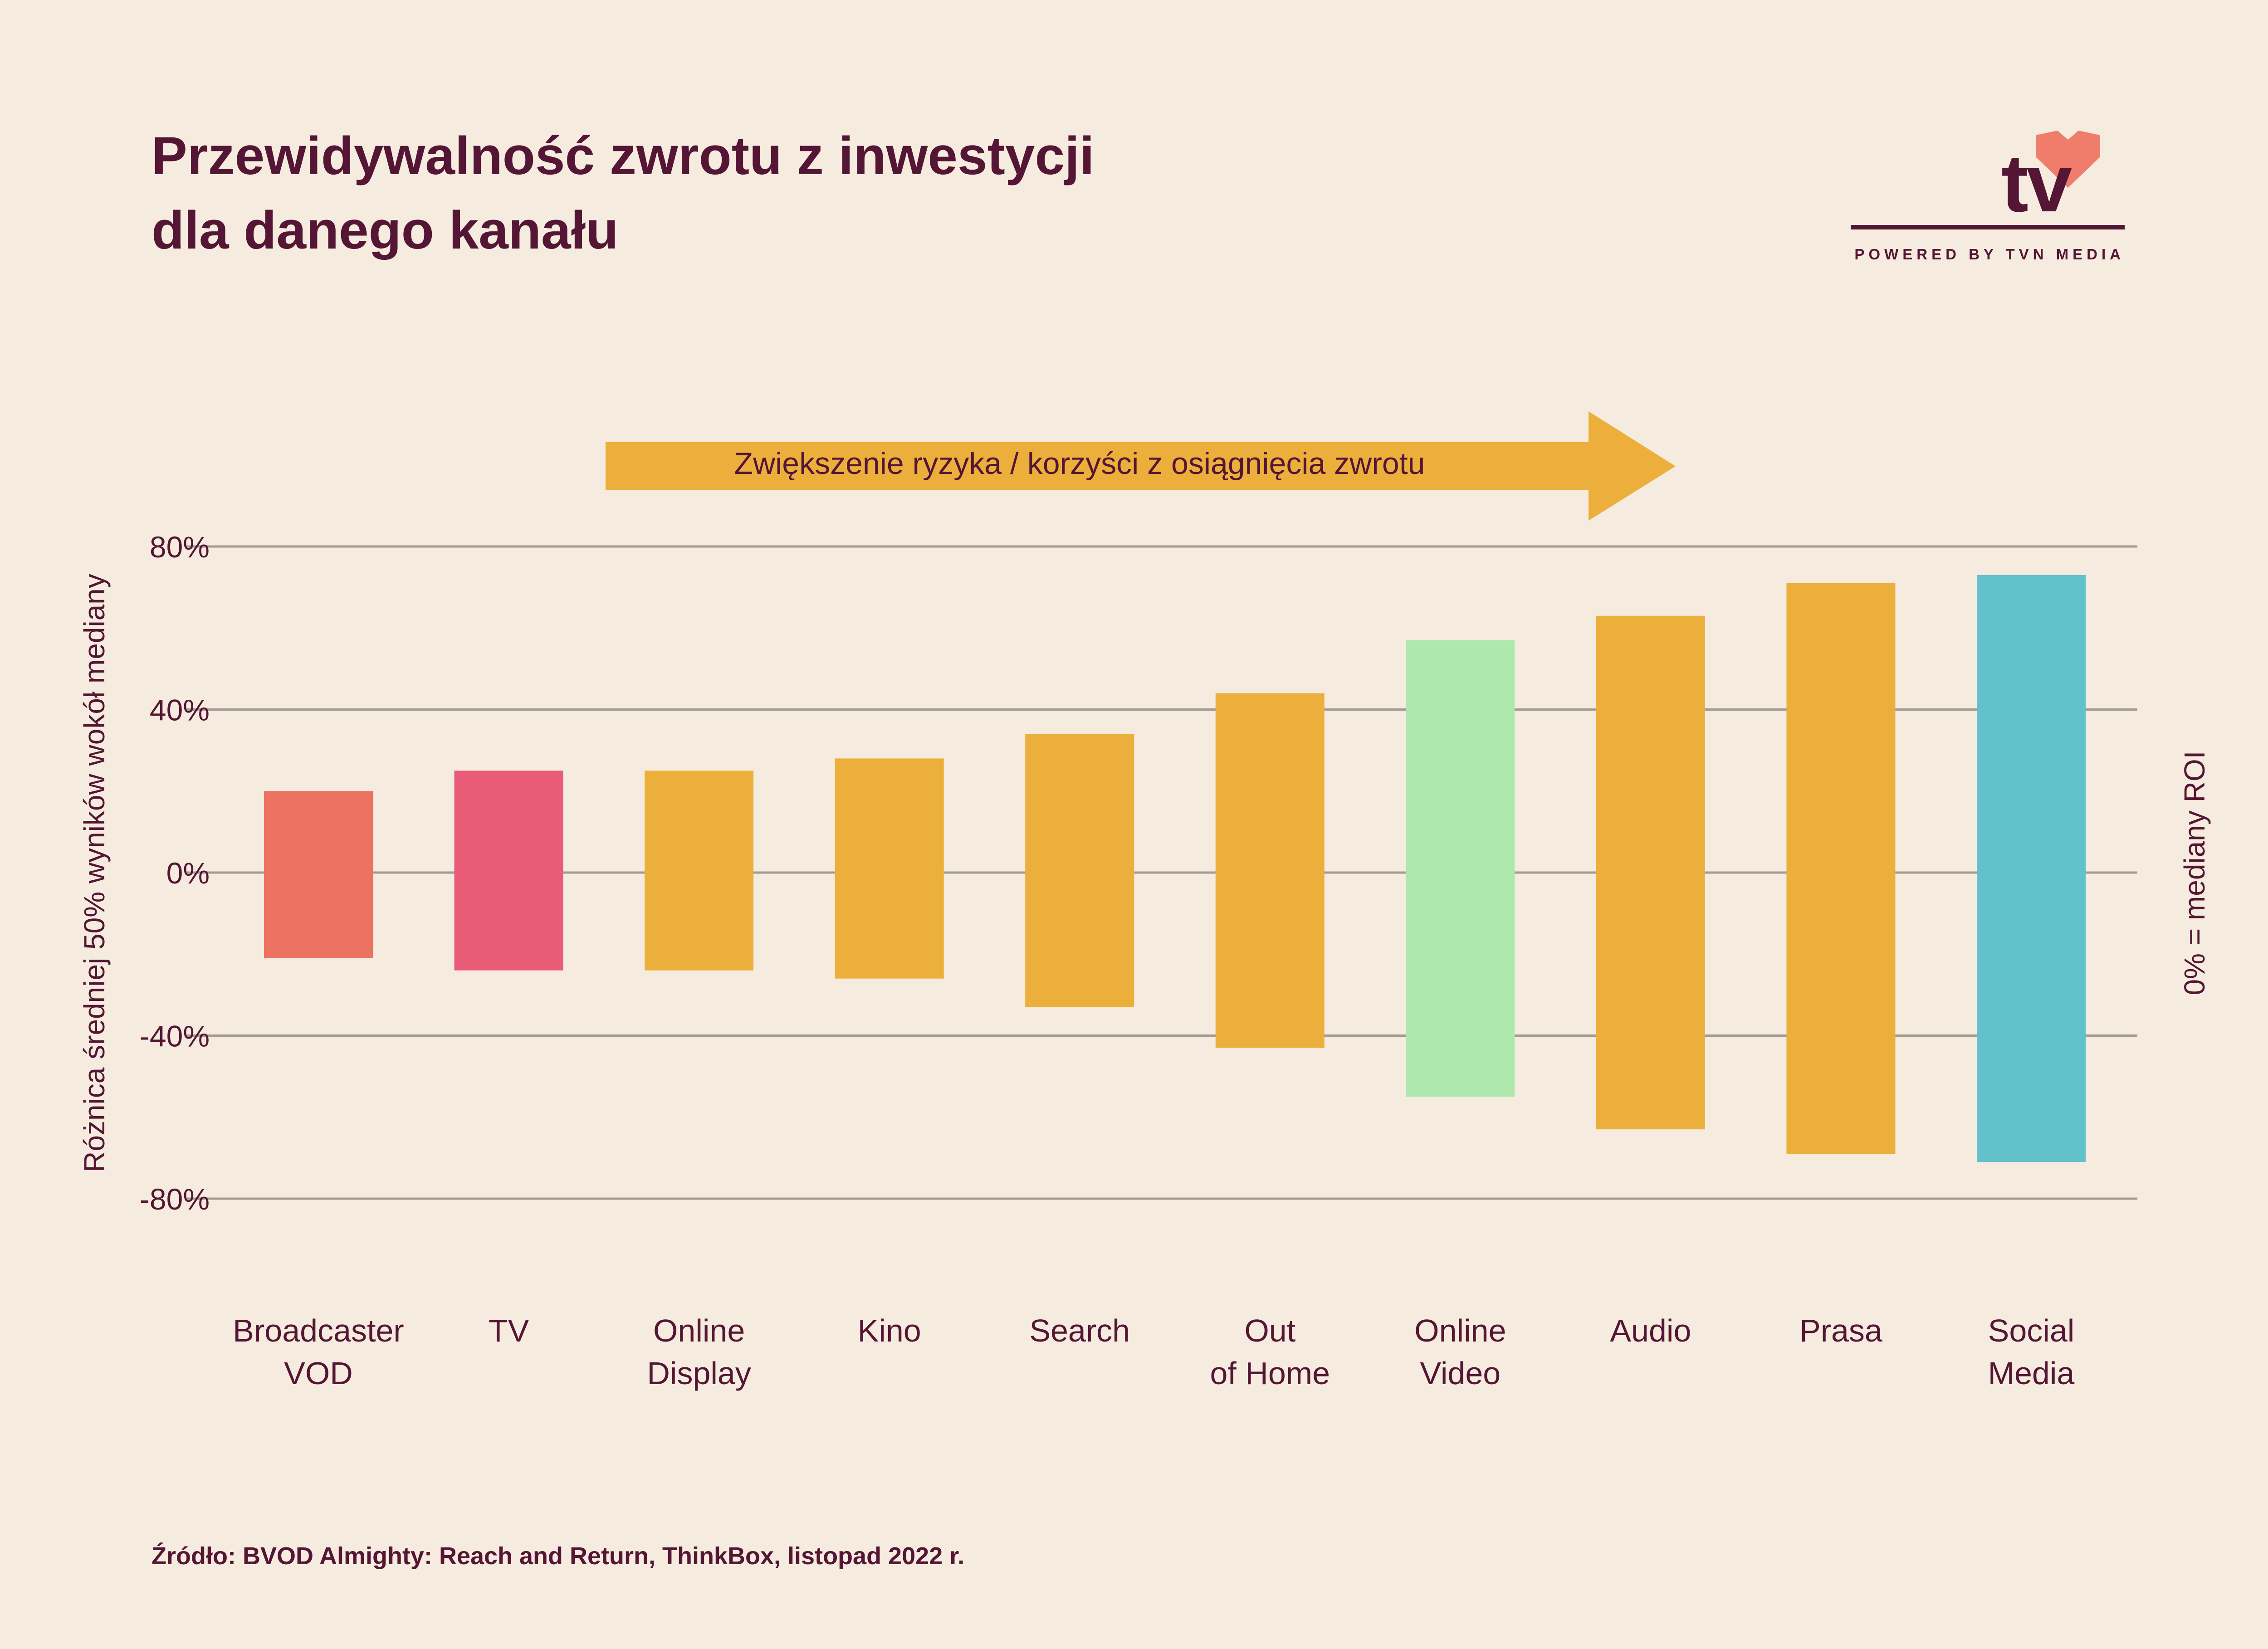 The width and height of the screenshot is (2268, 1649). Describe the element at coordinates (2195, 873) in the screenshot. I see `right-axis-note: 0% = mediany ROI` at that location.